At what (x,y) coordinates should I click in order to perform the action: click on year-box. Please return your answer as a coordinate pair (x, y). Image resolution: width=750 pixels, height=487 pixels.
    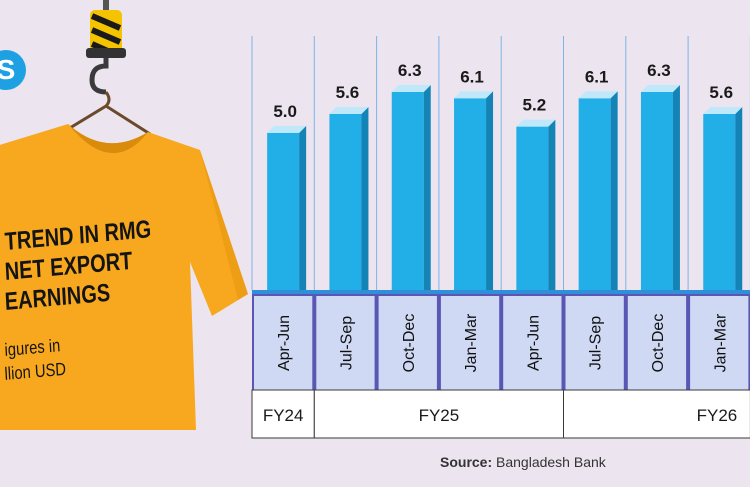
    Looking at the image, I should click on (656, 414).